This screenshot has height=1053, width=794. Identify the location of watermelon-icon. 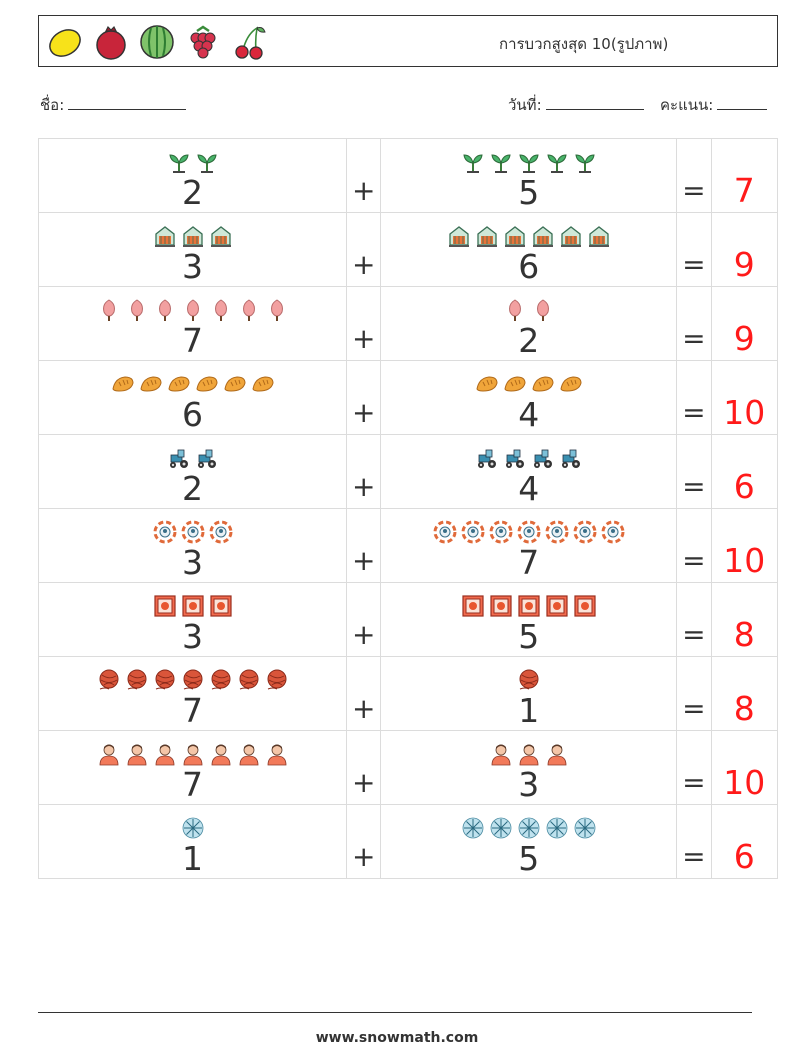
(157, 42).